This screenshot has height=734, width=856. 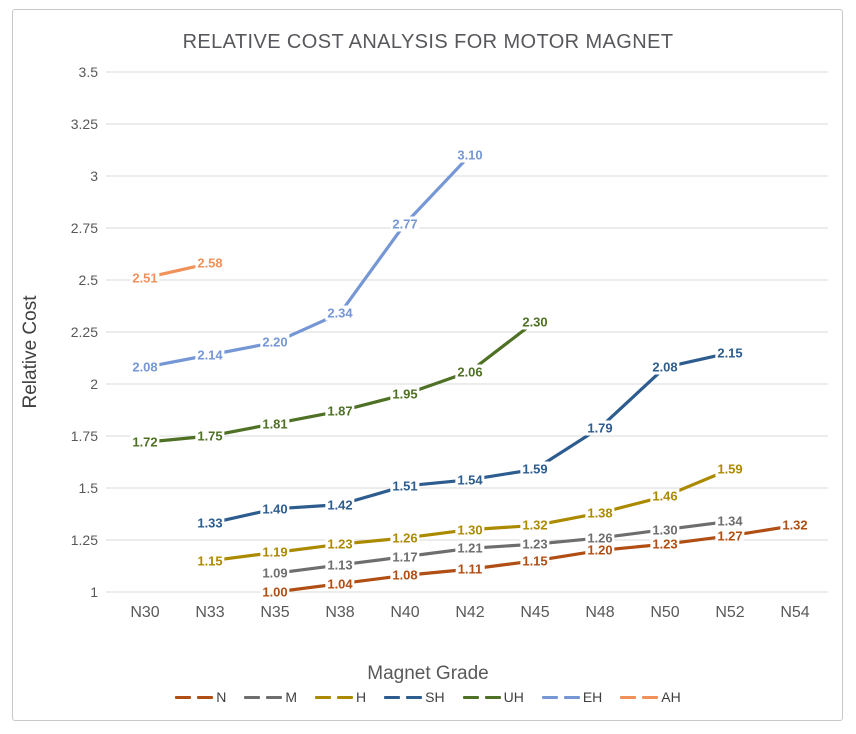 What do you see at coordinates (361, 697) in the screenshot?
I see `legend-label: H` at bounding box center [361, 697].